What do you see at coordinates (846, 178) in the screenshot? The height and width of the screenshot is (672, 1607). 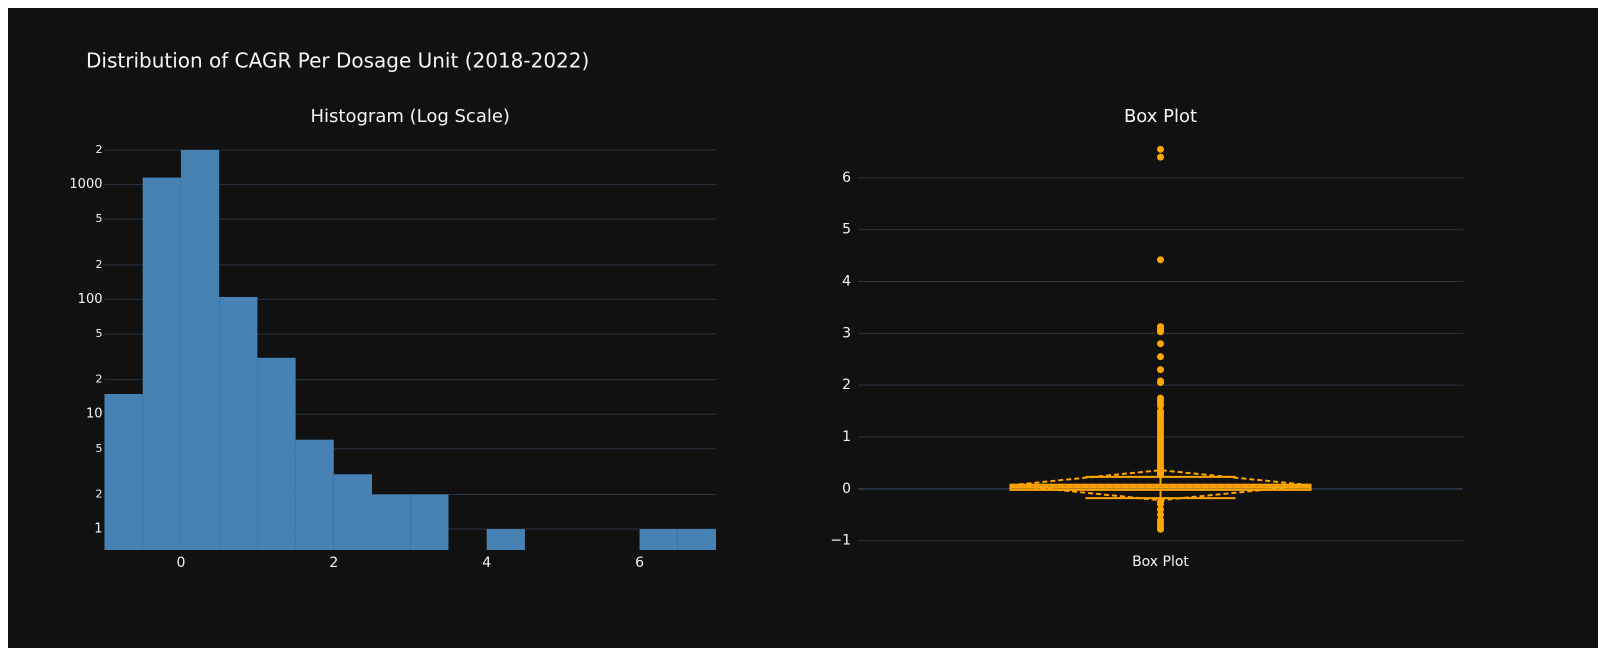 I see `y-tick-label: 6` at bounding box center [846, 178].